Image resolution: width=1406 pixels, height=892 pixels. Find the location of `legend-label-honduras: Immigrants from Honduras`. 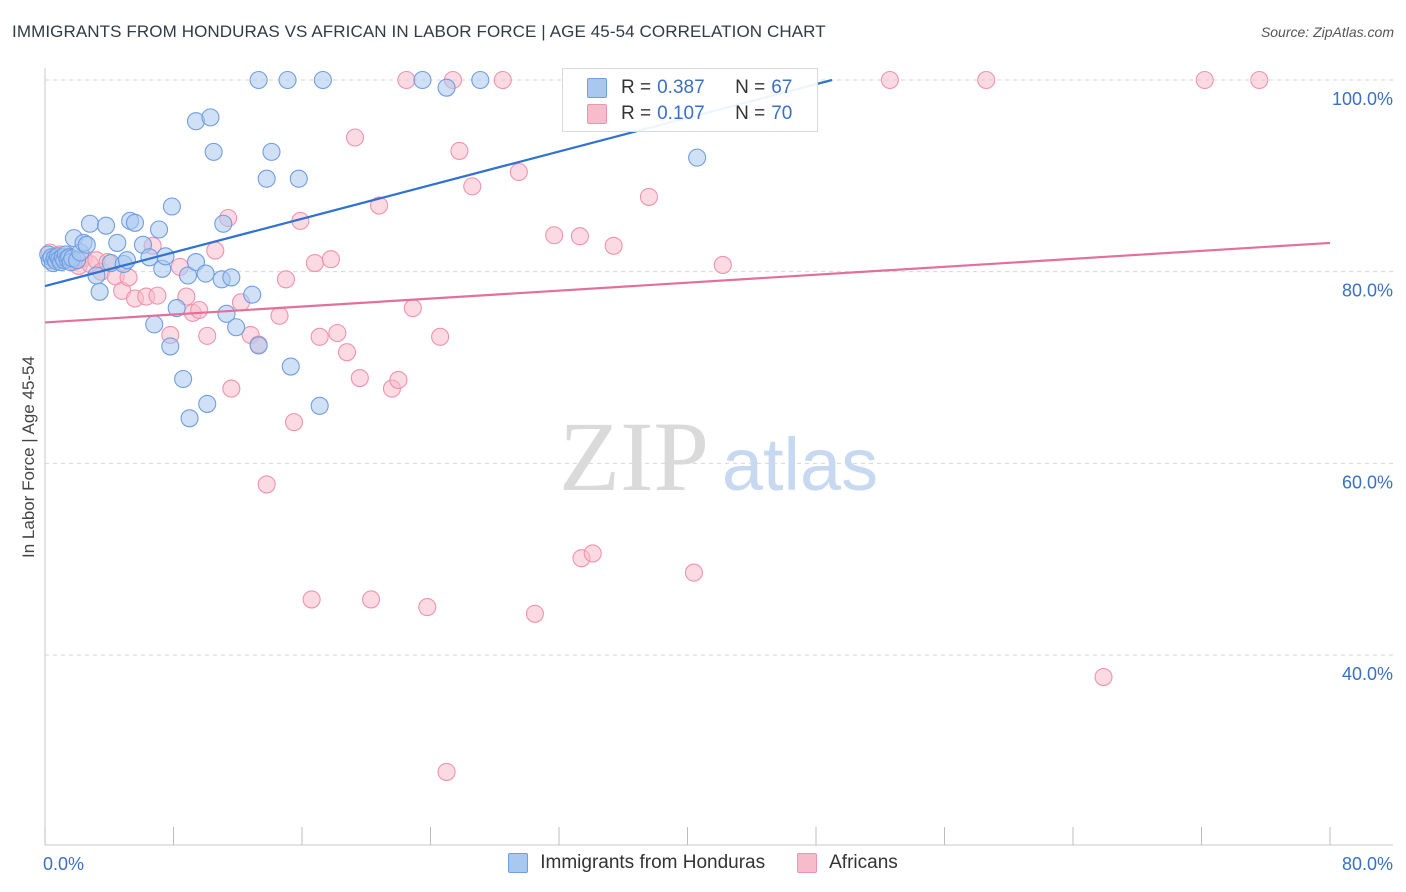

legend-label-honduras: Immigrants from Honduras is located at coordinates (653, 862).